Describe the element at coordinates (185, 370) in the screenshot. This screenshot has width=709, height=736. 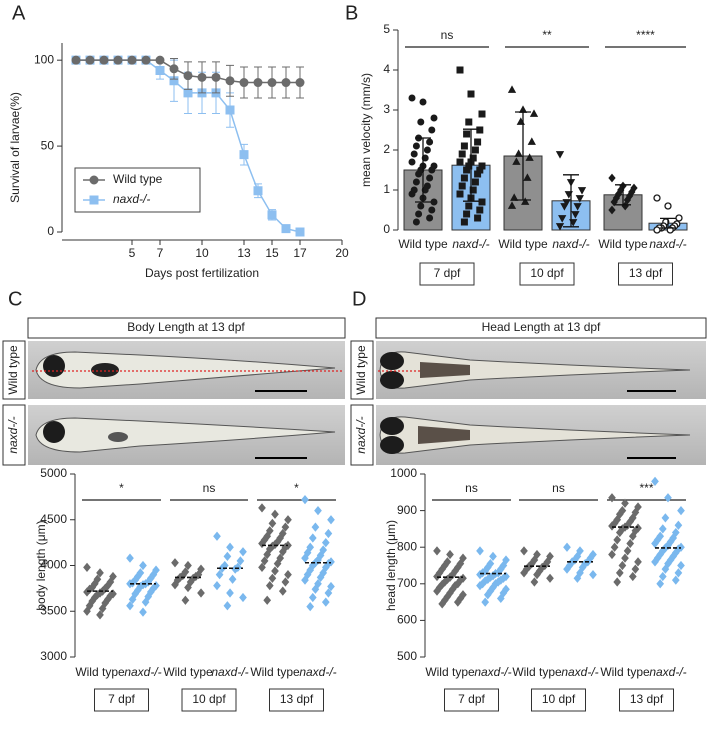
I see `fish` at that location.